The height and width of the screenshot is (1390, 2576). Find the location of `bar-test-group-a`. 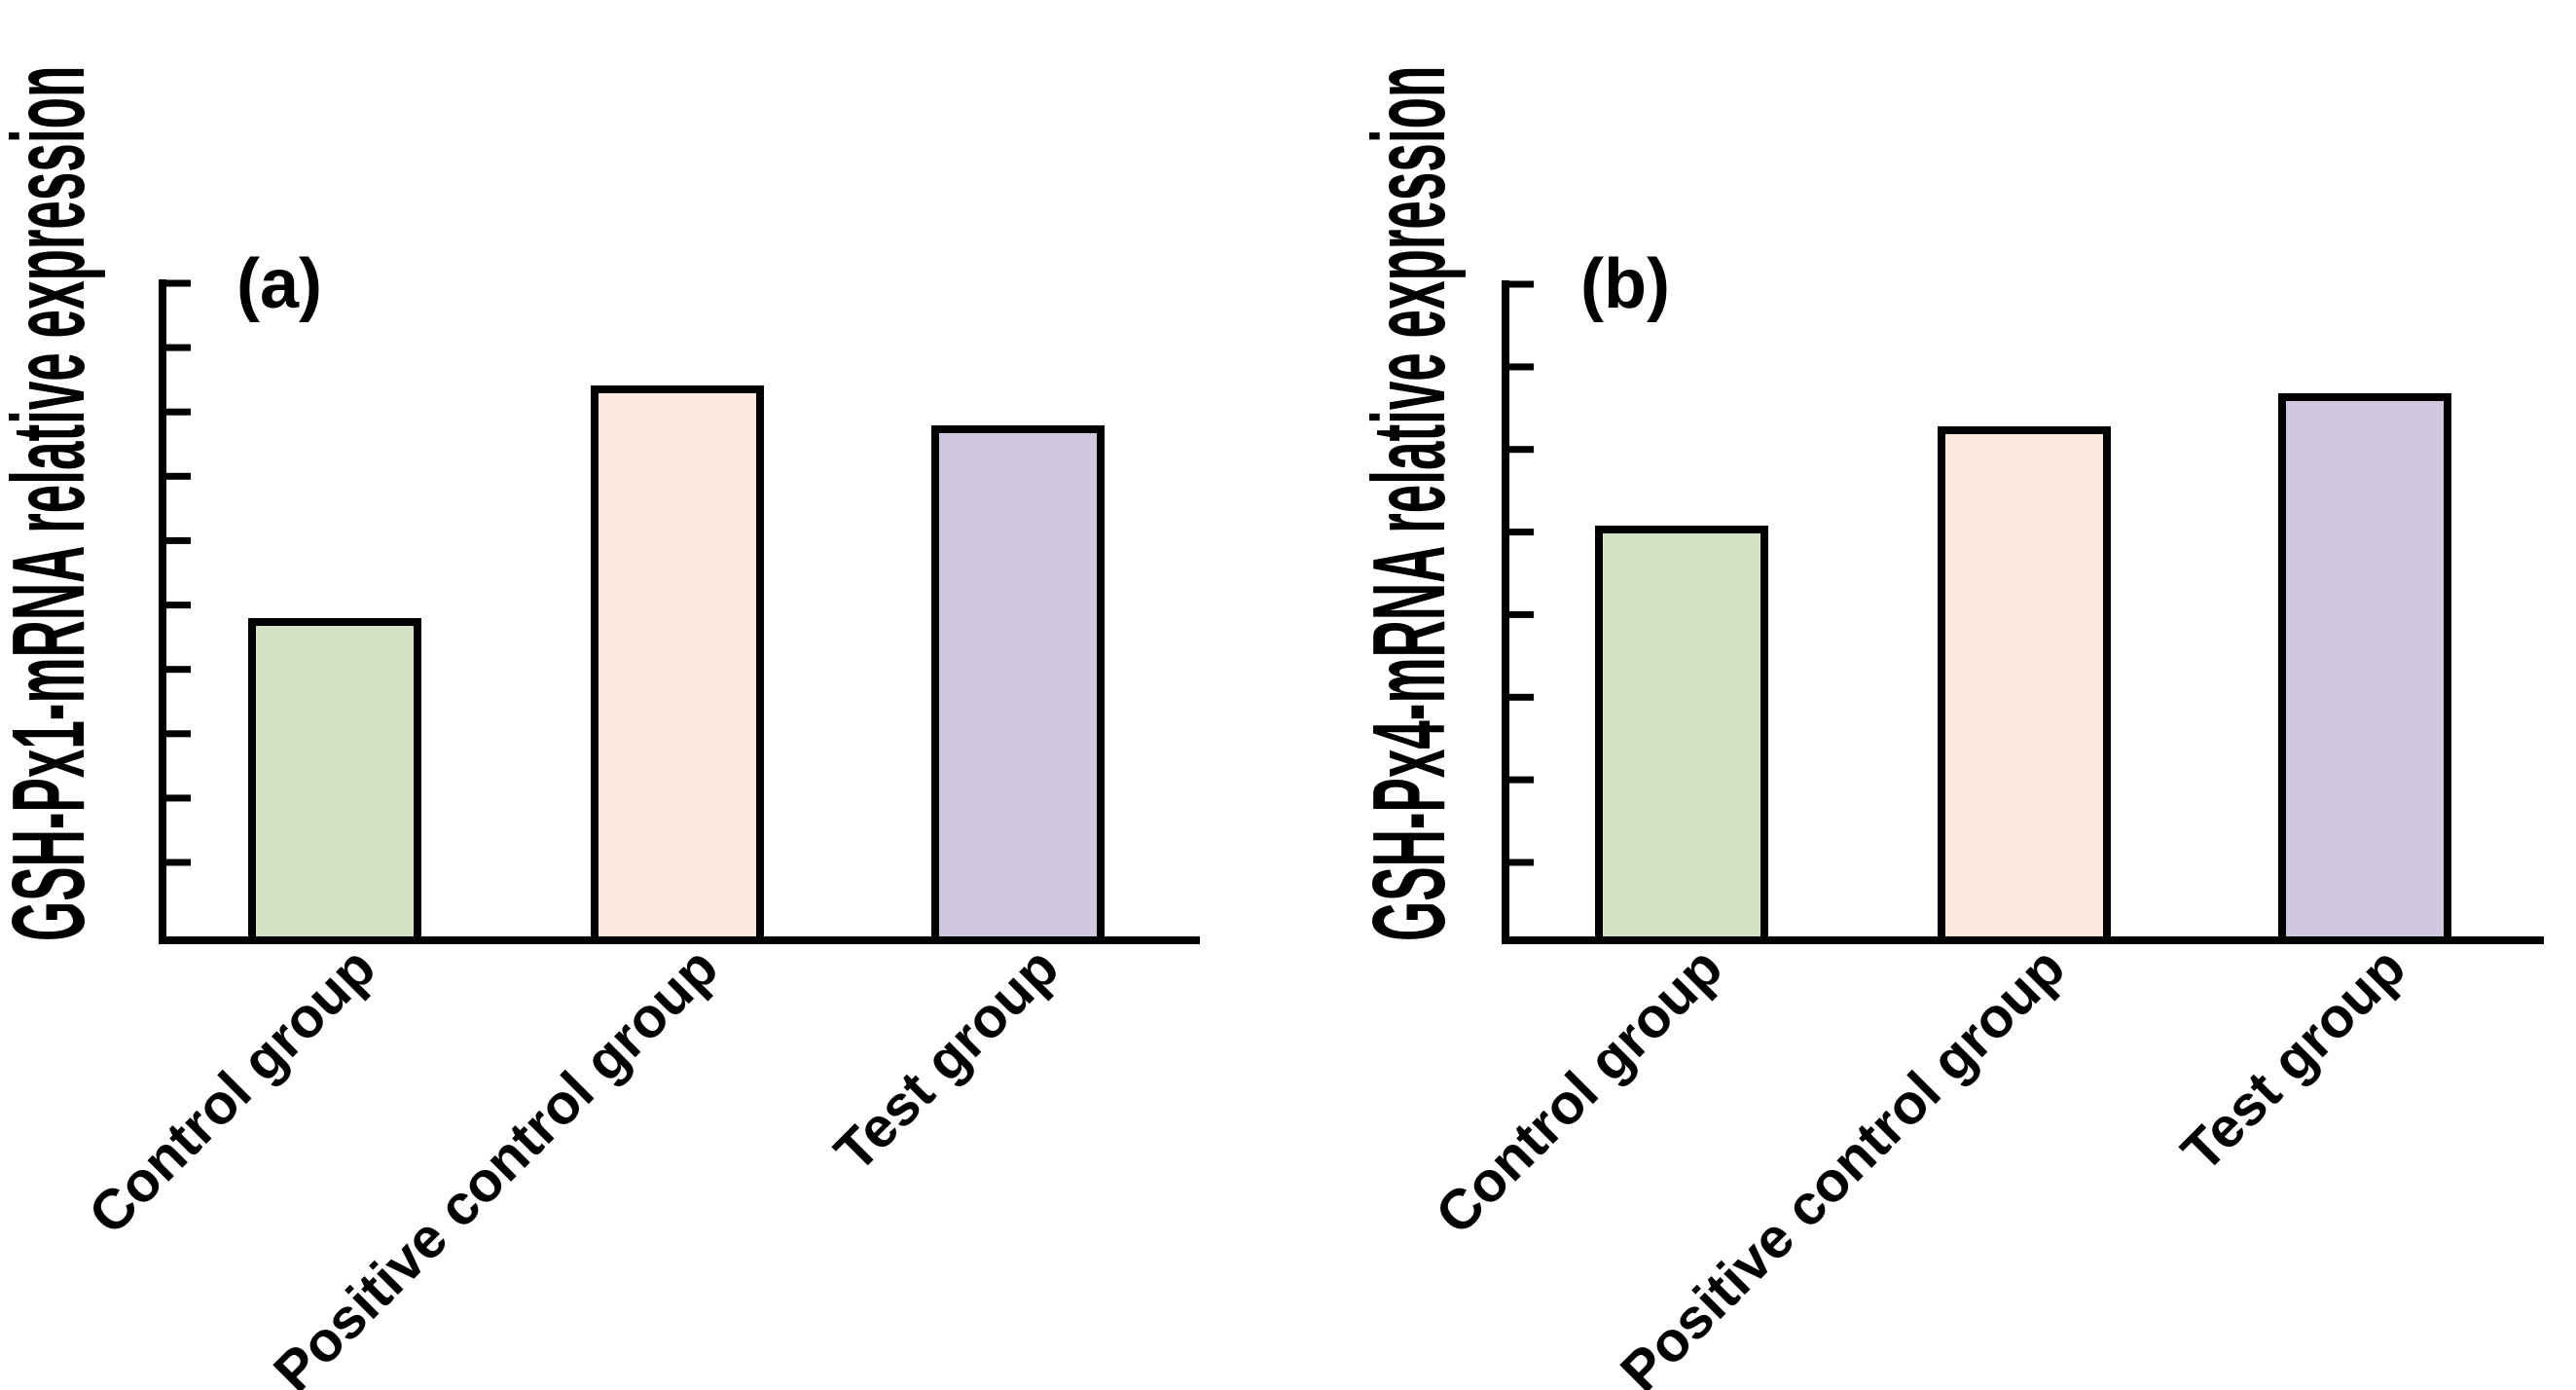

bar-test-group-a is located at coordinates (1018, 684).